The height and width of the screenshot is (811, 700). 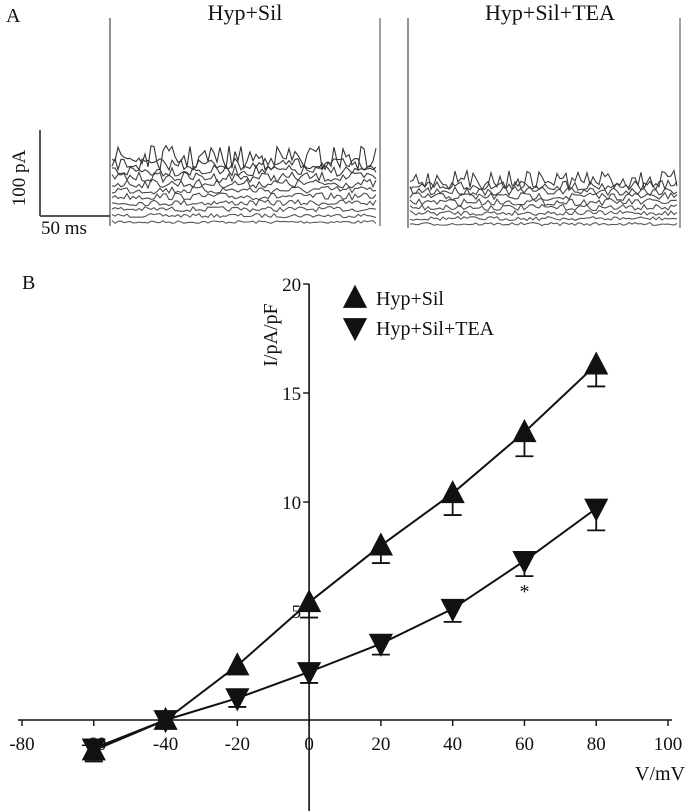 I want to click on panel-a-label: A, so click(x=13, y=16).